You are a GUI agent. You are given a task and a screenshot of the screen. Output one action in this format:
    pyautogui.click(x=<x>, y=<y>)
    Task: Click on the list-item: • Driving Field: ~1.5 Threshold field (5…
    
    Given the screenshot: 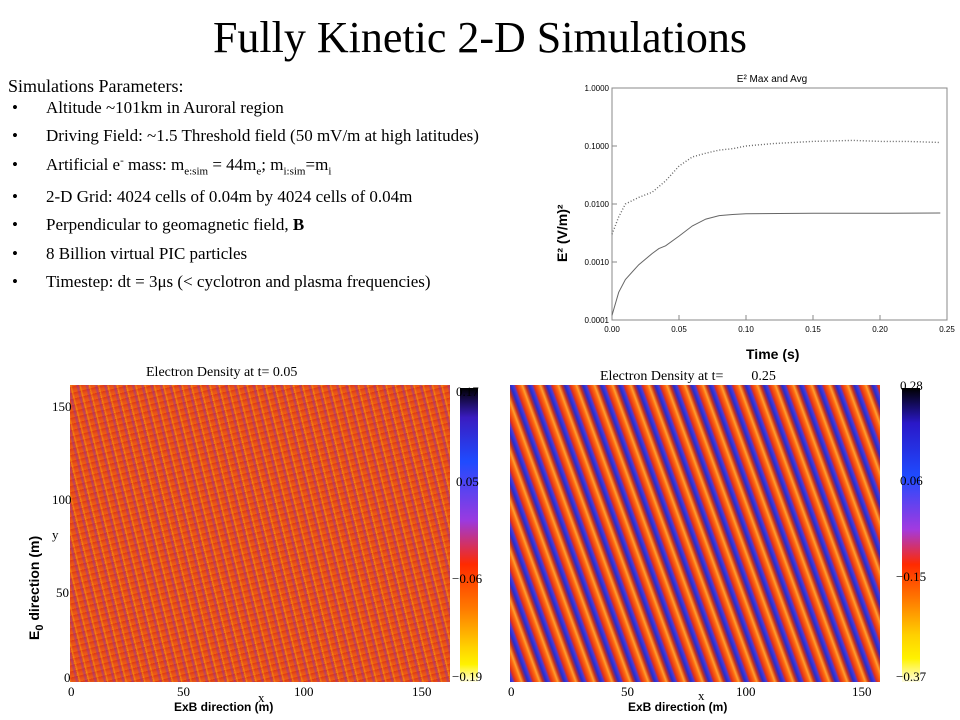 What is the action you would take?
    pyautogui.click(x=270, y=136)
    